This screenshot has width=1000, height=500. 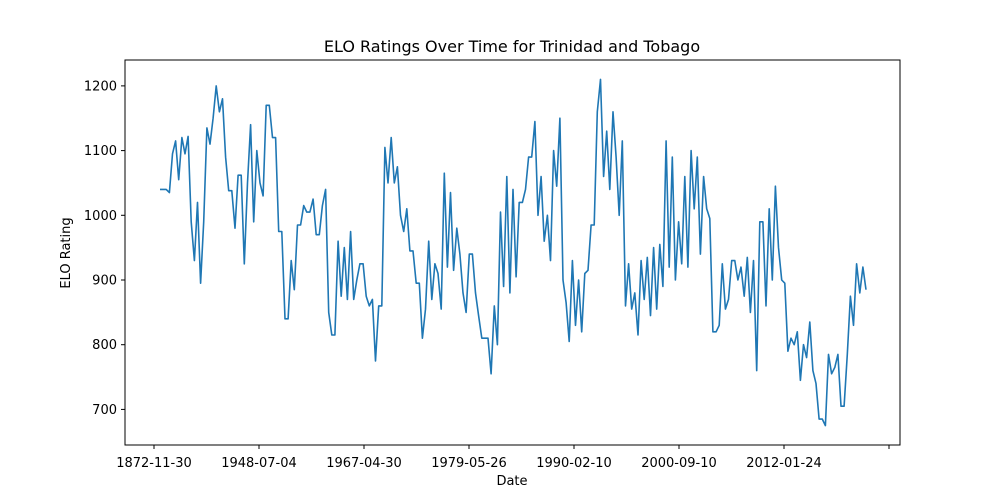 What do you see at coordinates (259, 463) in the screenshot?
I see `x-tick-label: 1948-07-04` at bounding box center [259, 463].